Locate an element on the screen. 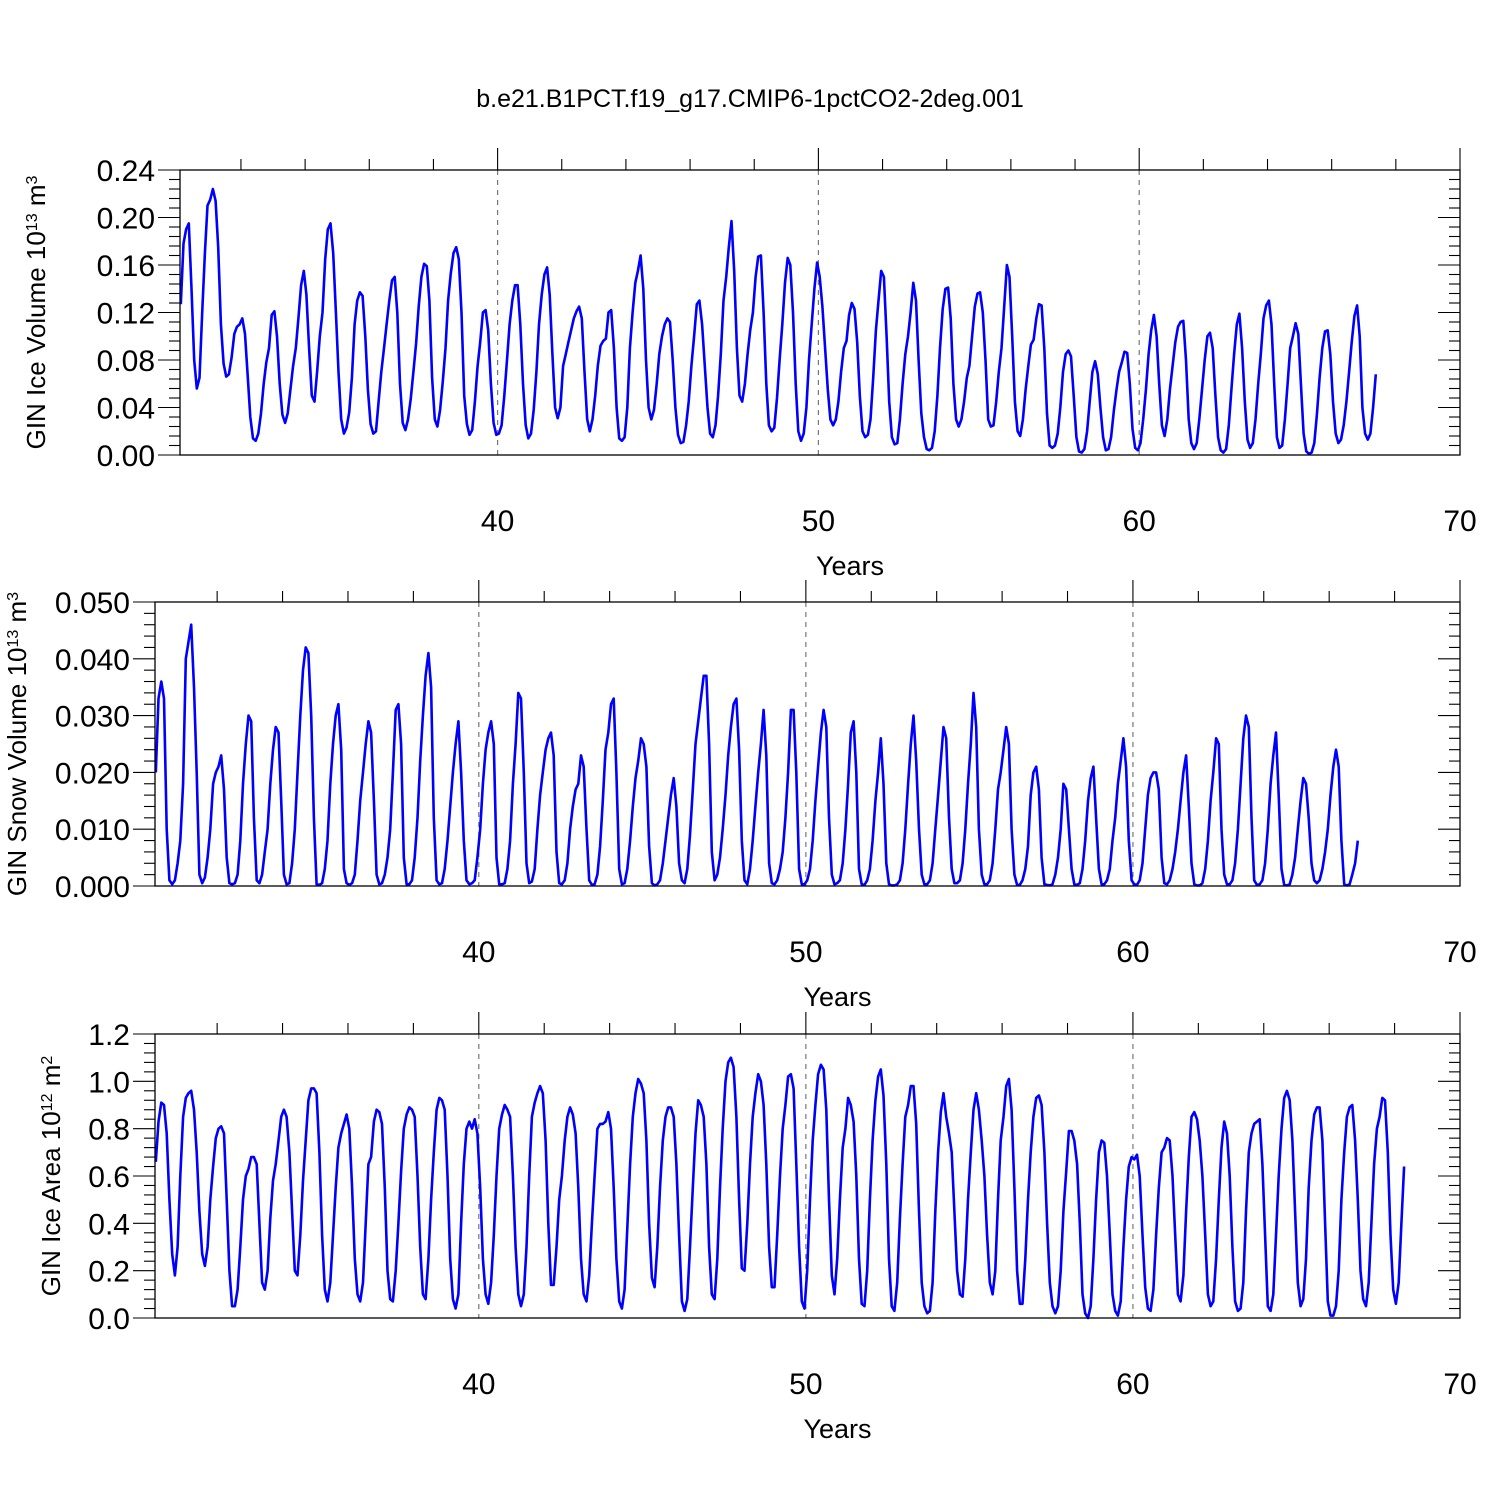 The height and width of the screenshot is (1500, 1500). y-label-main: GIN Ice Volume 10 is located at coordinates (36, 340).